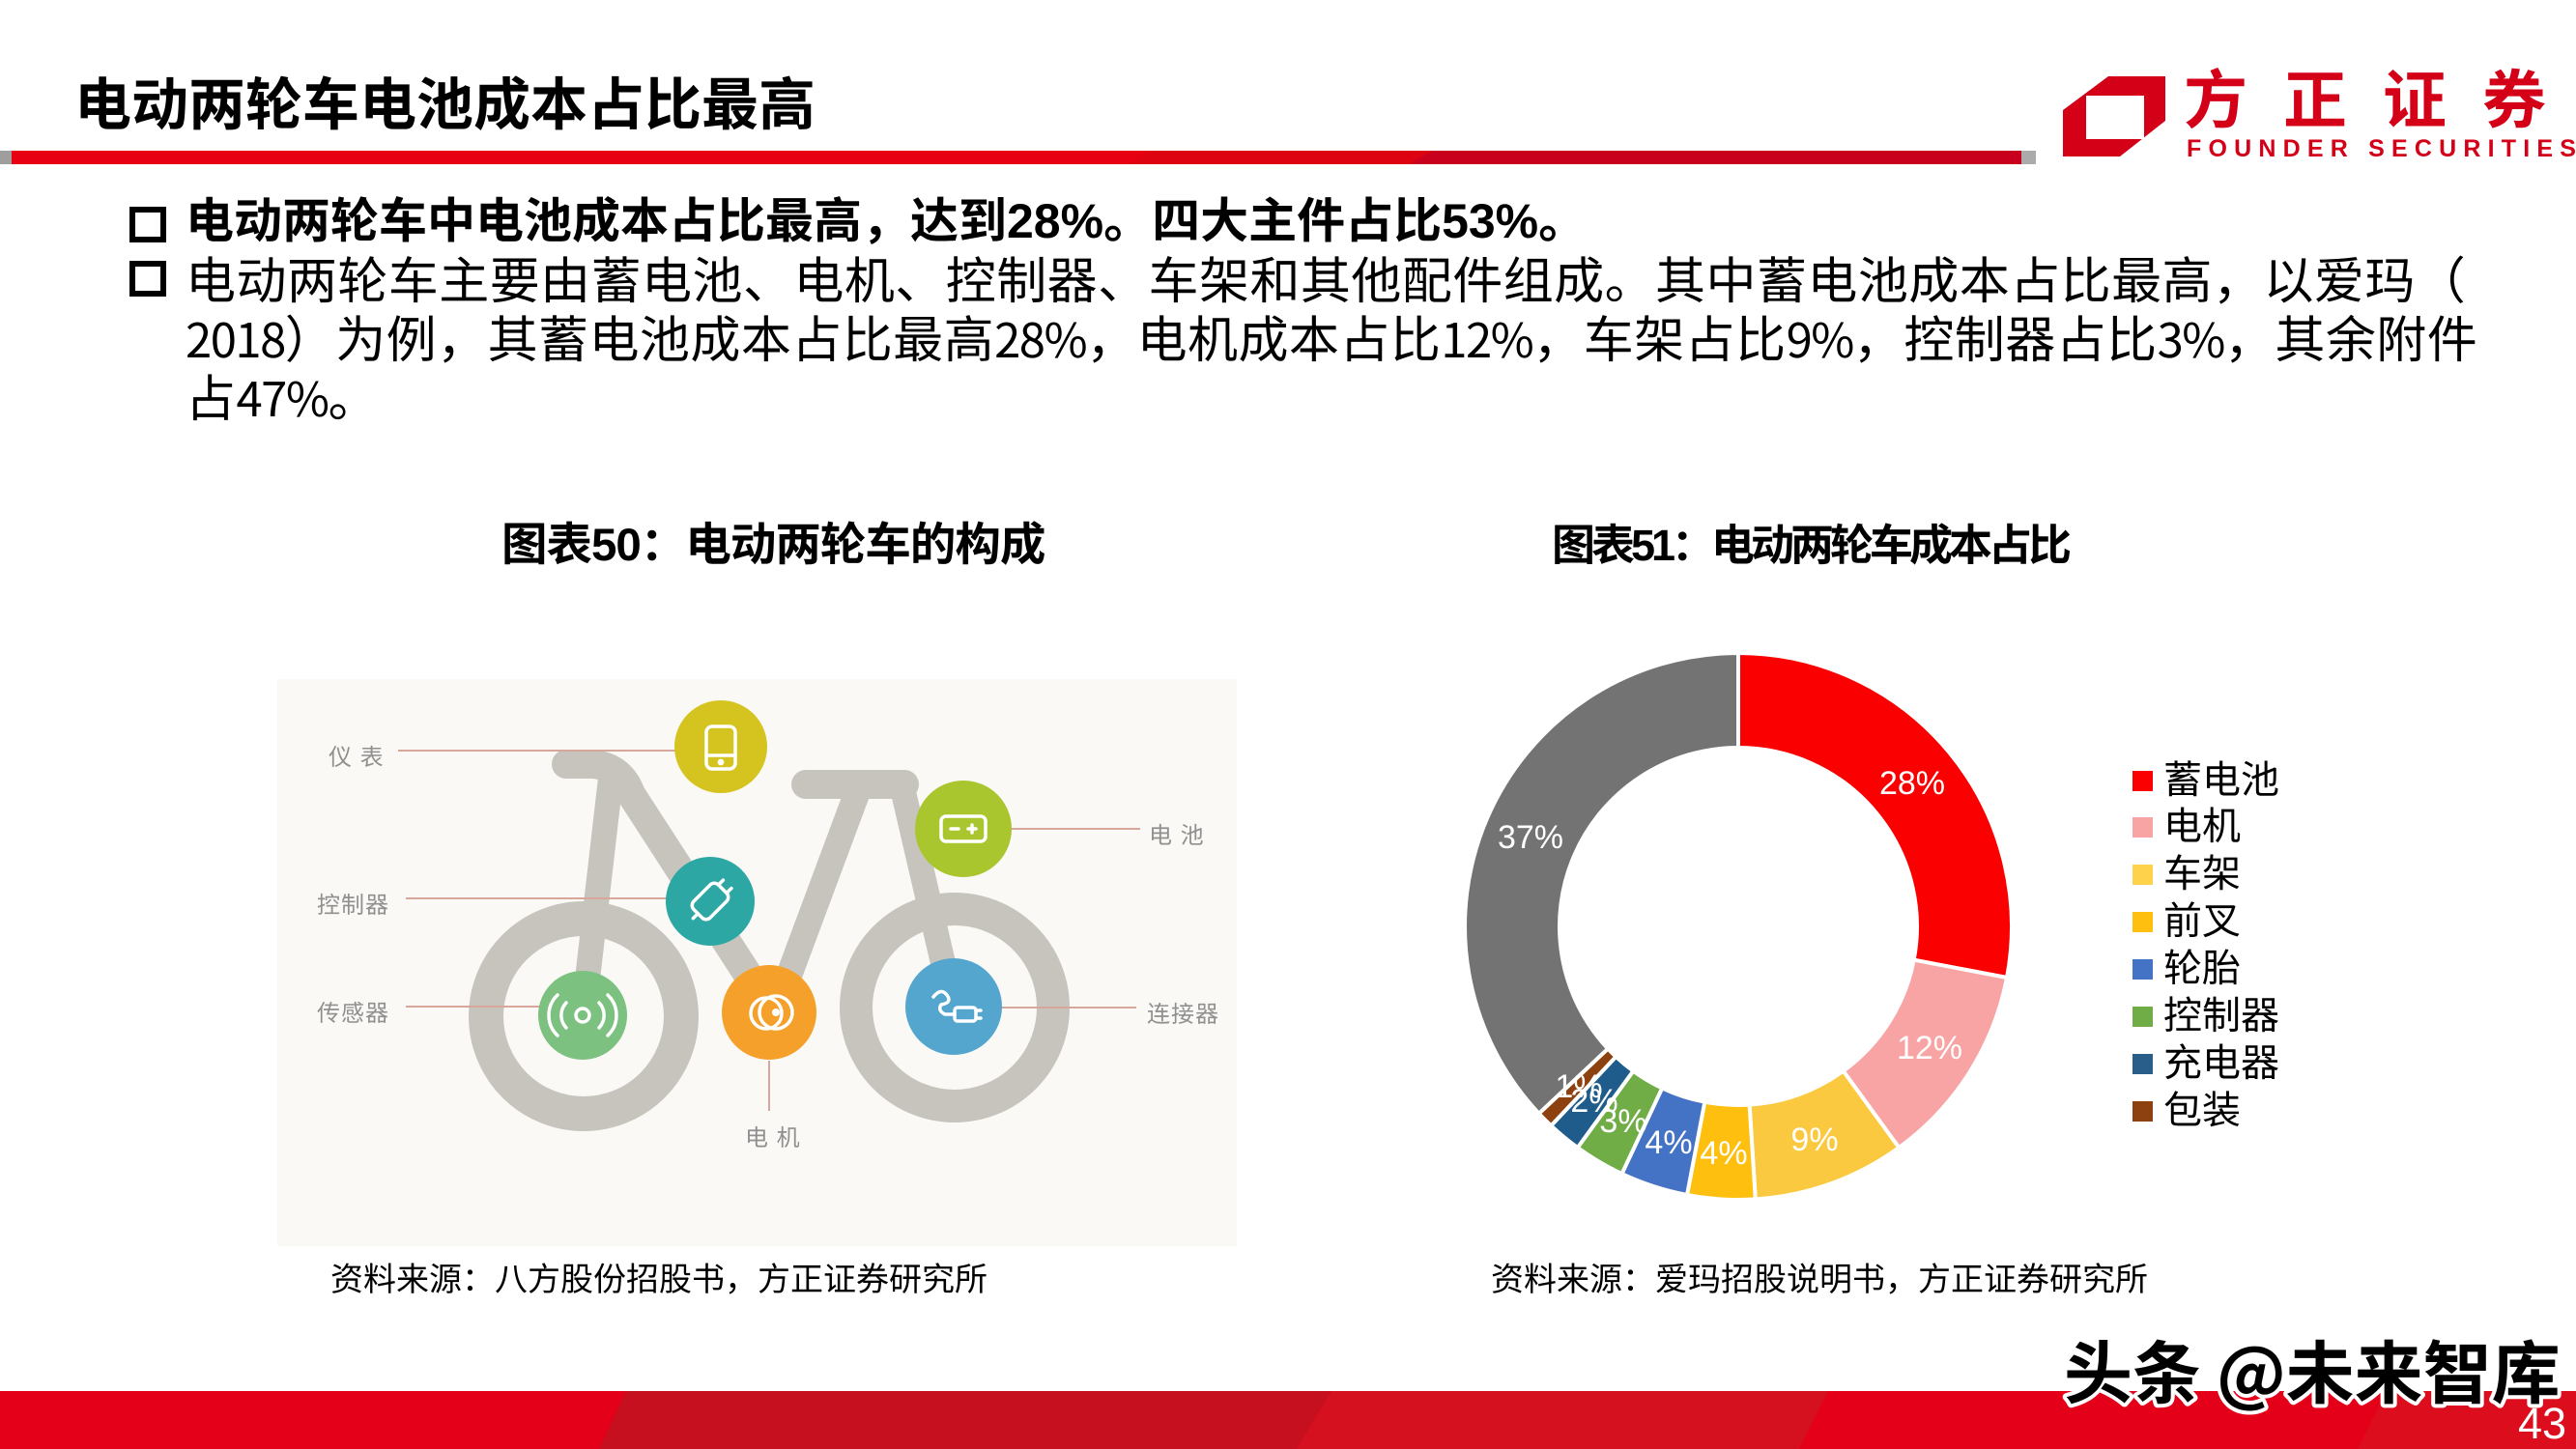 Image resolution: width=2576 pixels, height=1449 pixels. What do you see at coordinates (1594, 1101) in the screenshot?
I see `svg-text: 2%` at bounding box center [1594, 1101].